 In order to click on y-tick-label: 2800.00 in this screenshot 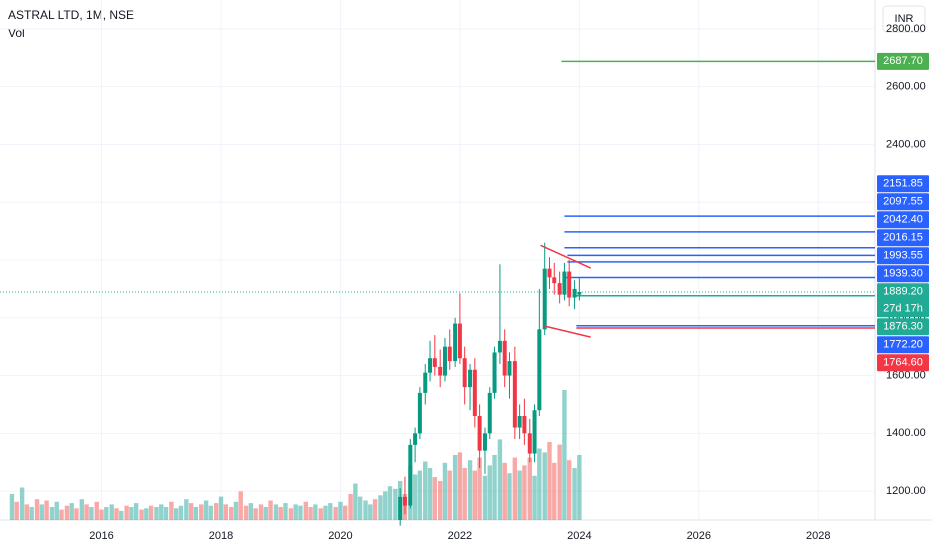, I will do `click(906, 29)`.